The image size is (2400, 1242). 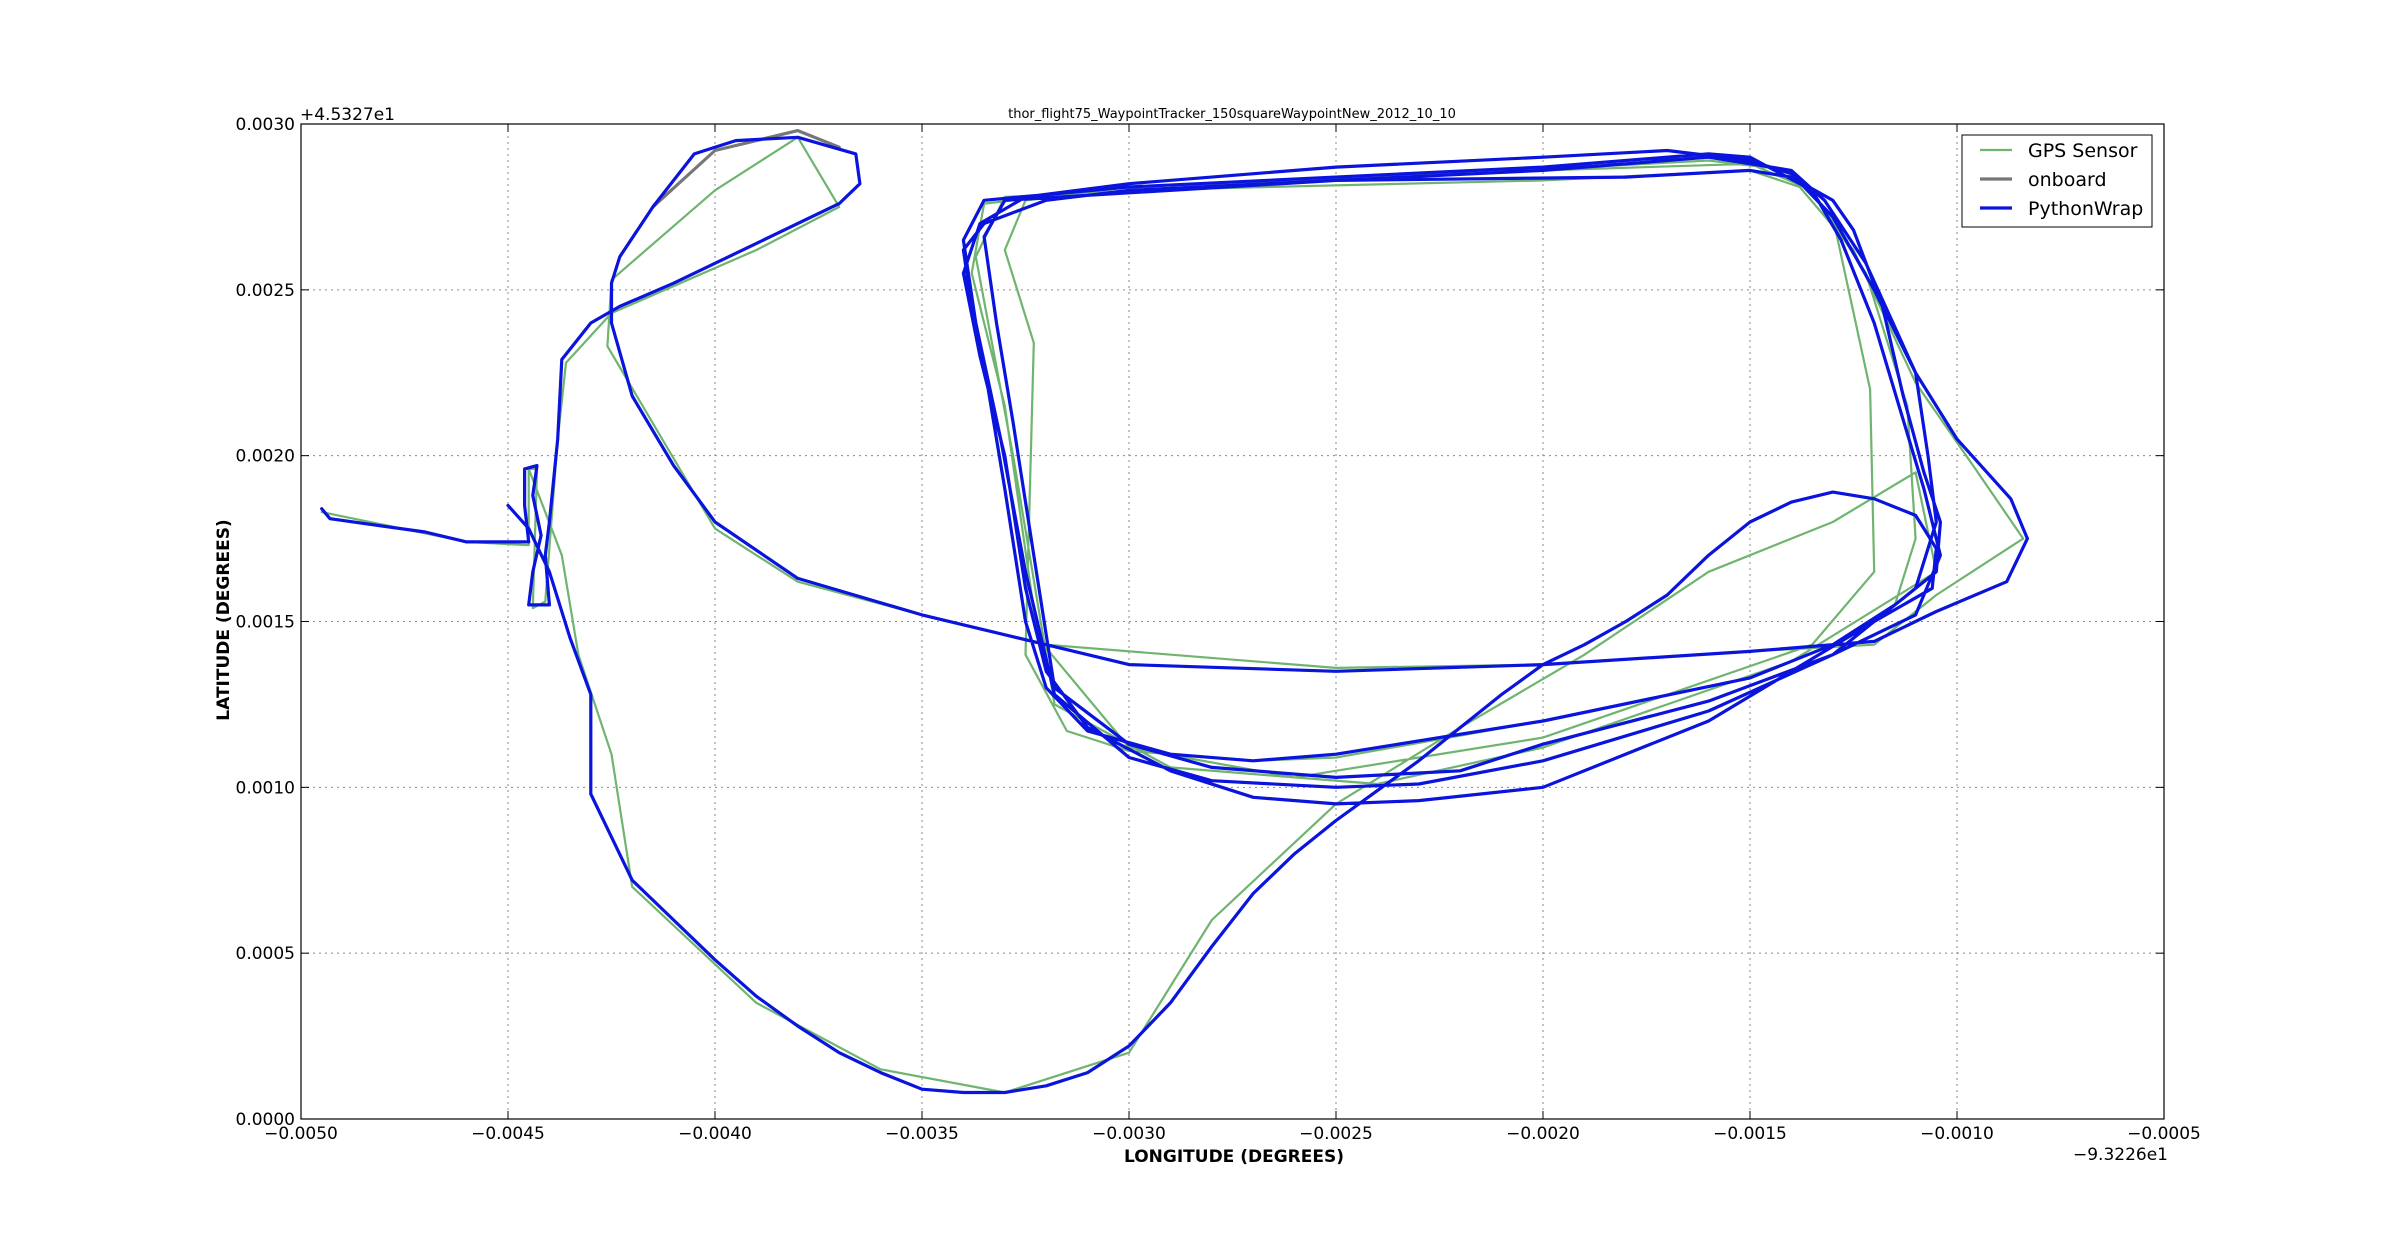 I want to click on legend-label-gps-sensor: GPS Sensor, so click(x=2083, y=151).